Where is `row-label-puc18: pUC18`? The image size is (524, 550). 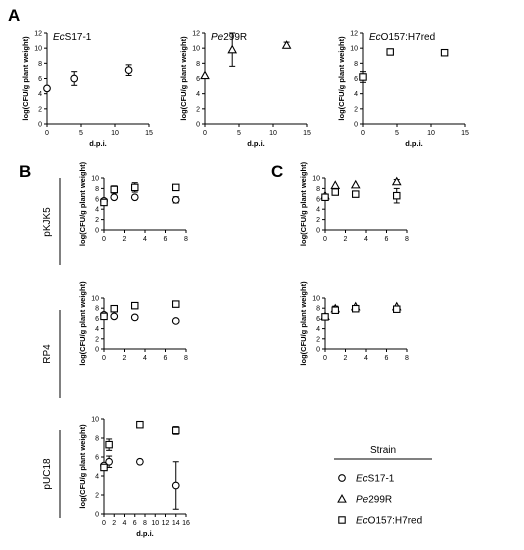 row-label-puc18: pUC18 is located at coordinates (47, 474).